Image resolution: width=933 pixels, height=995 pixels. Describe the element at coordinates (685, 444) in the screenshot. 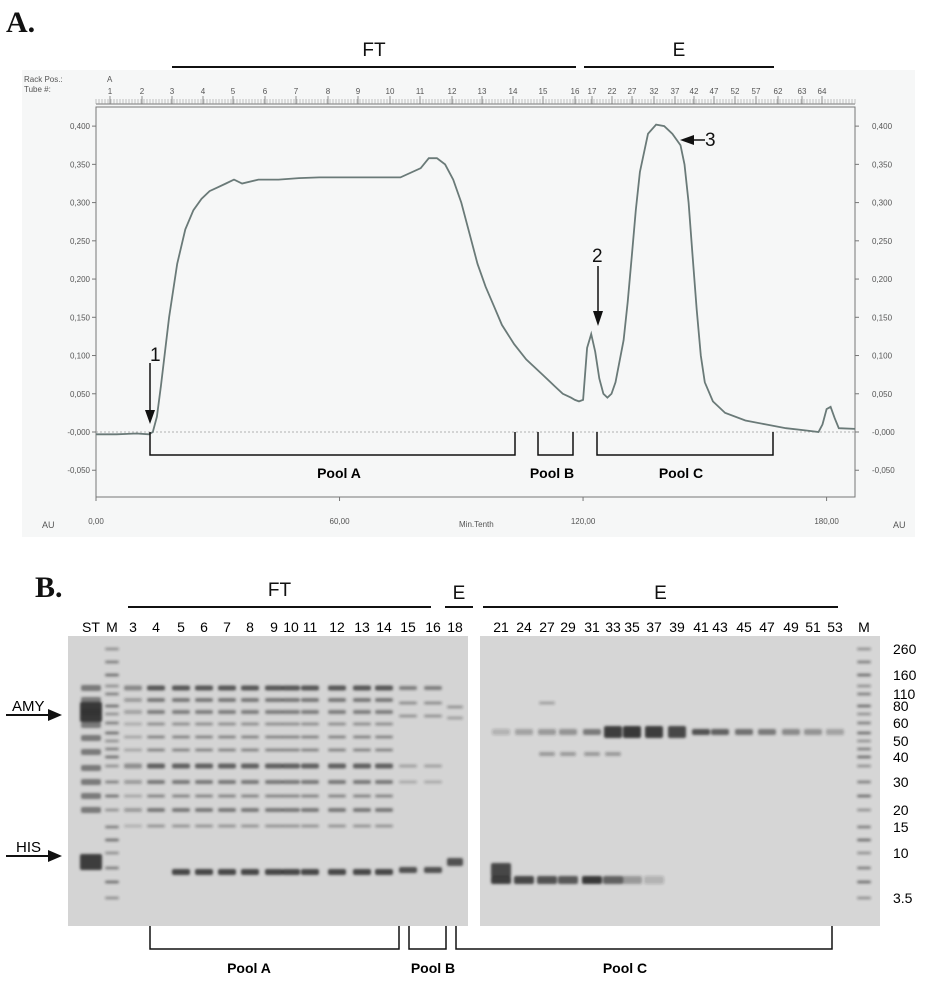

I see `pool-c-bracket-a` at that location.